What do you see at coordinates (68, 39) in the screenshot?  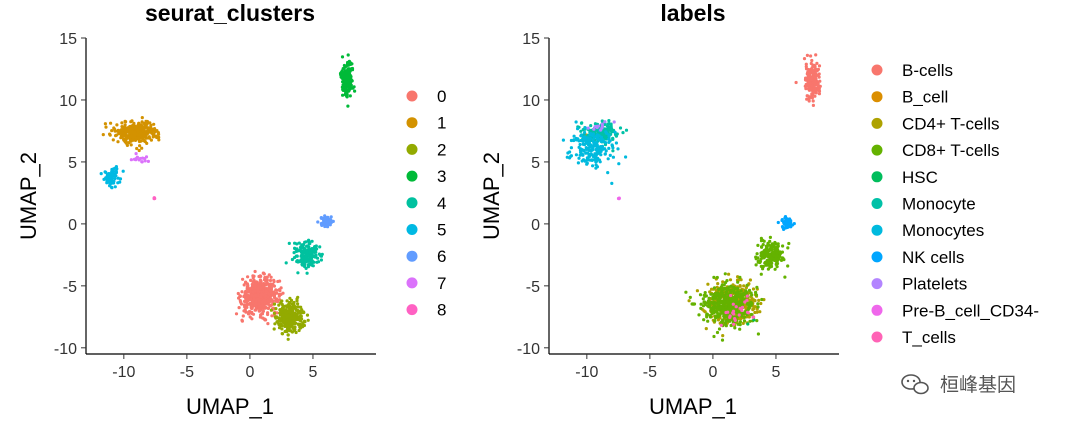 I see `y-tick-label: 15` at bounding box center [68, 39].